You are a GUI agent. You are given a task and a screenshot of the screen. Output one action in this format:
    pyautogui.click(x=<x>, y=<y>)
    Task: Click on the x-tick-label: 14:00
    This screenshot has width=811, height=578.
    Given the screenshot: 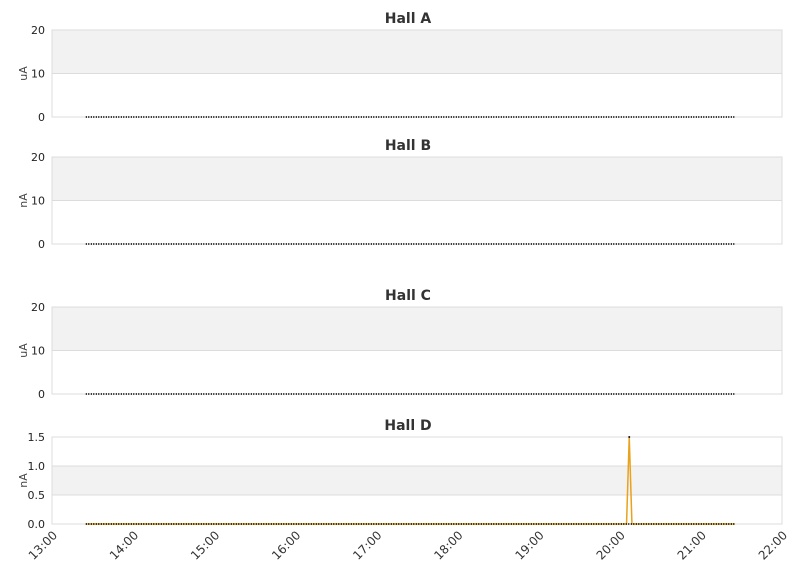 What is the action you would take?
    pyautogui.click(x=124, y=545)
    